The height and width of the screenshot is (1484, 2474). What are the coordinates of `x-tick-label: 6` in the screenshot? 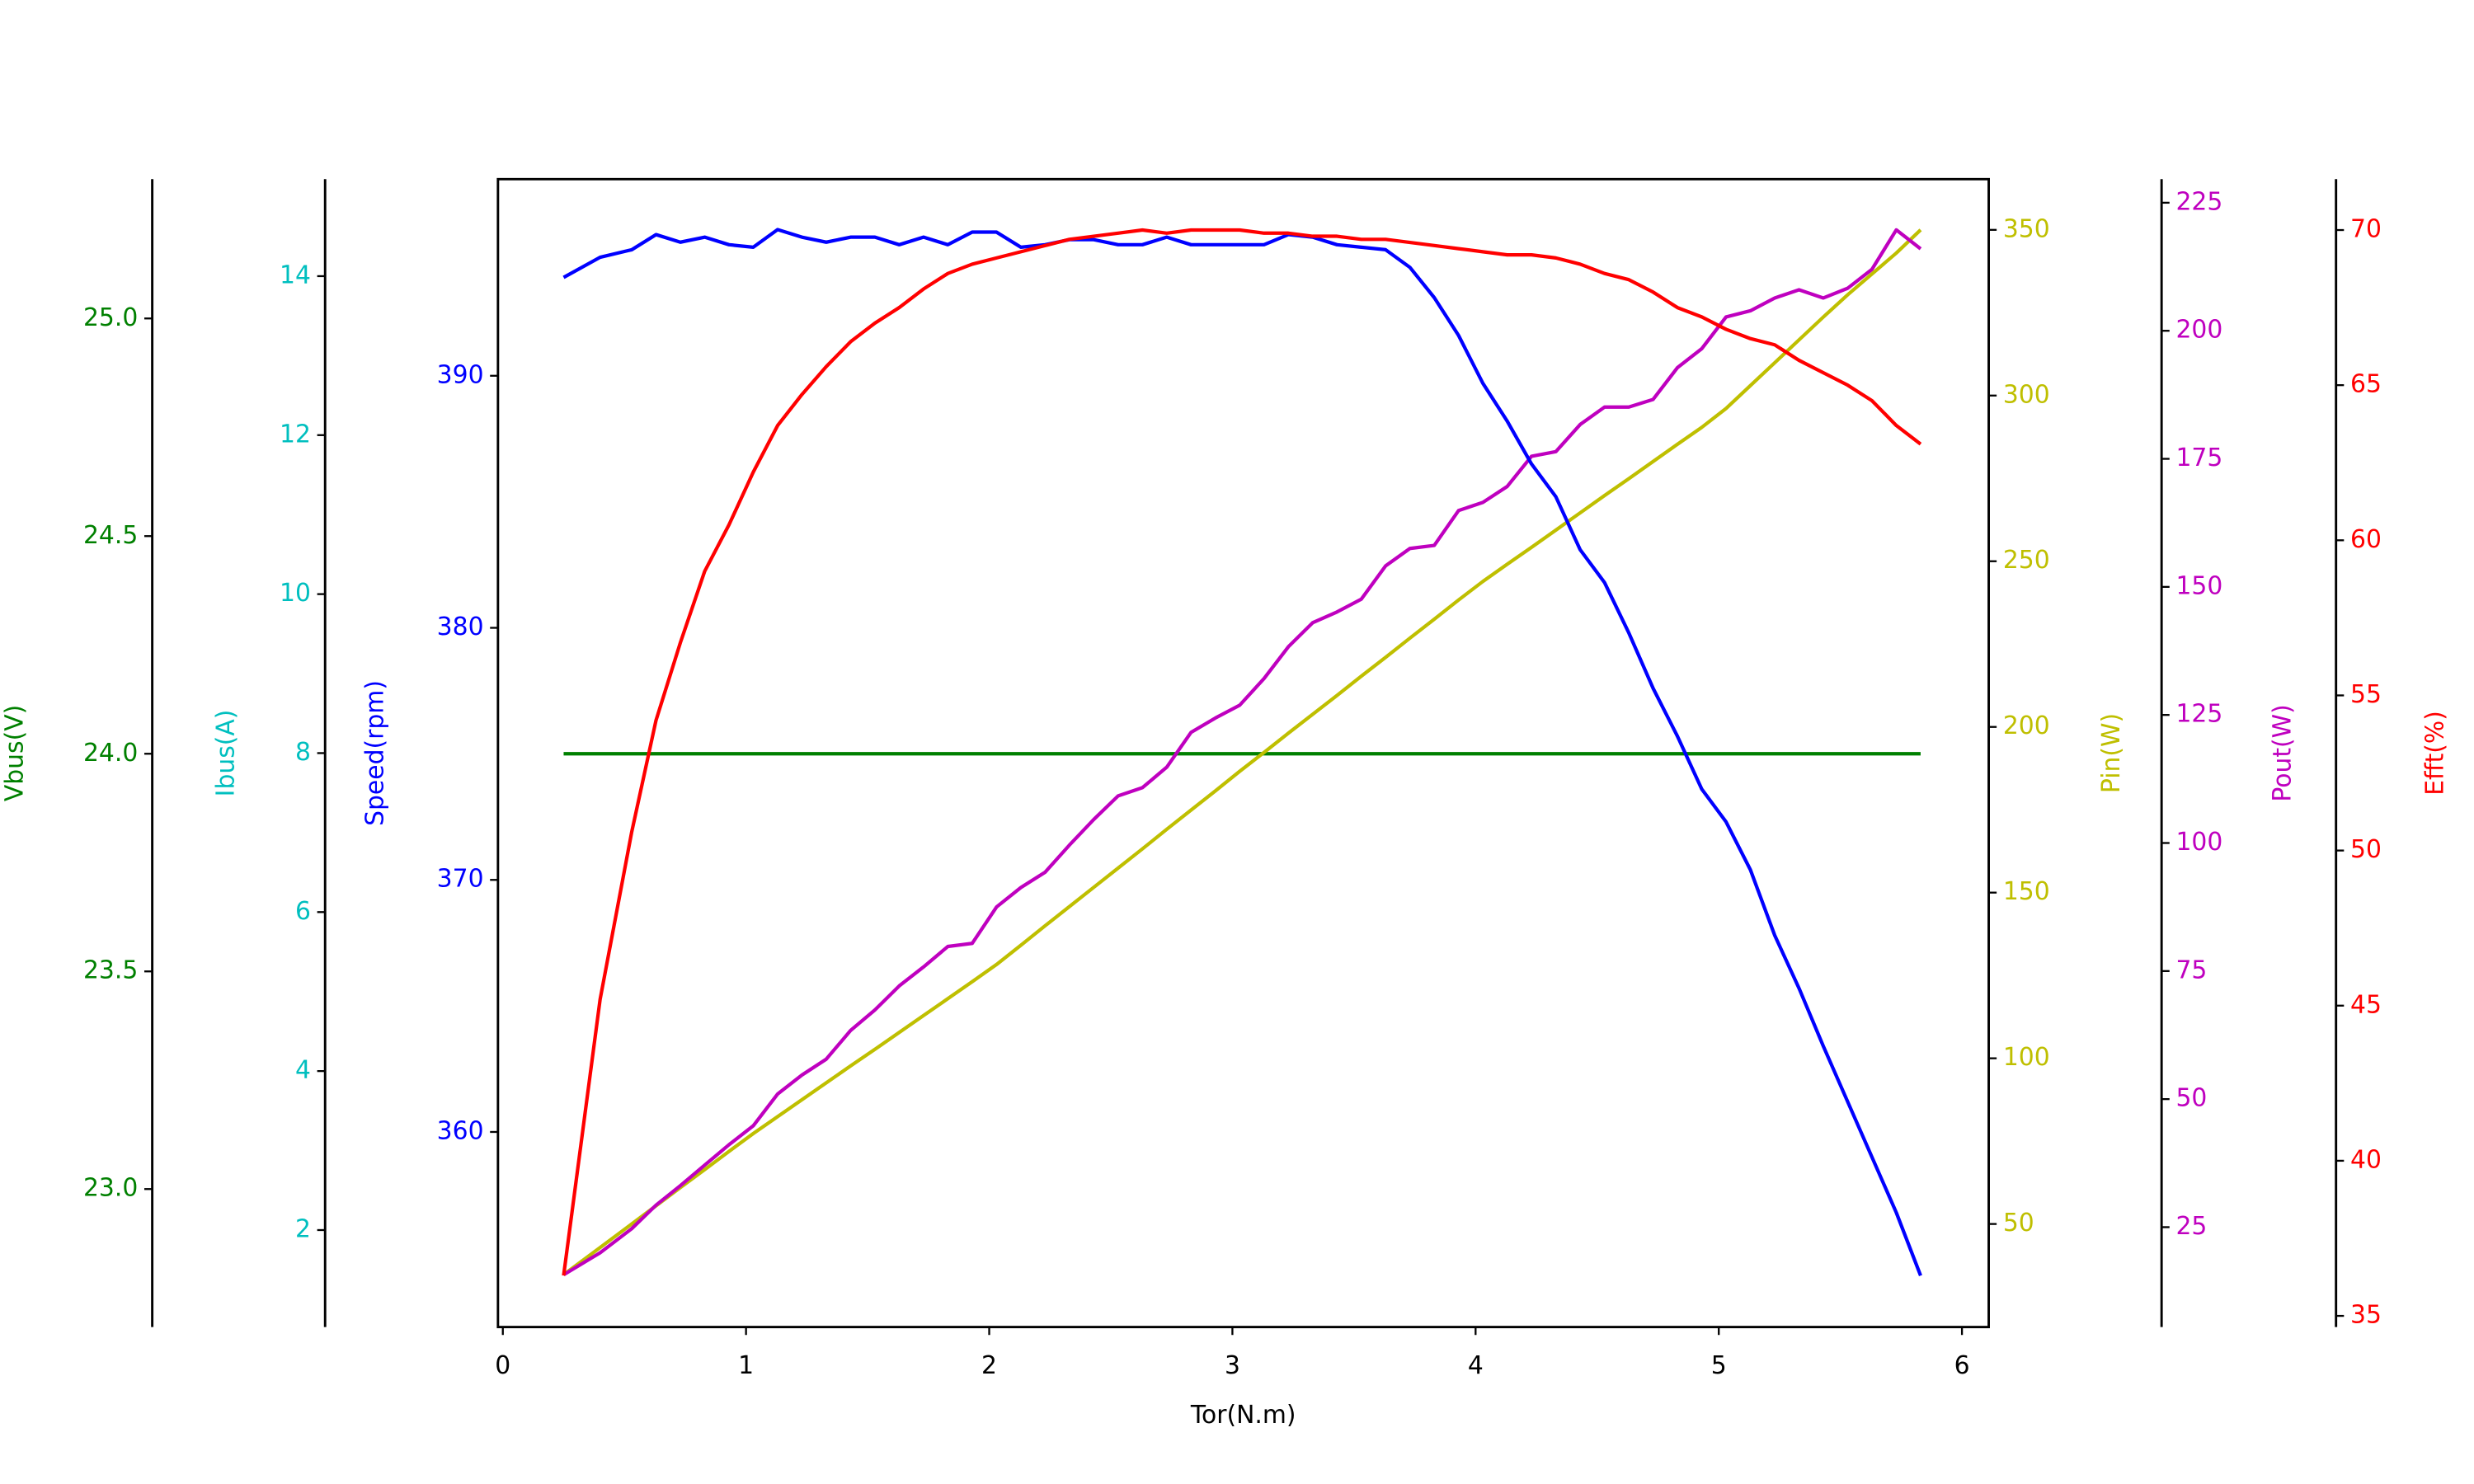 It's located at (1962, 1365).